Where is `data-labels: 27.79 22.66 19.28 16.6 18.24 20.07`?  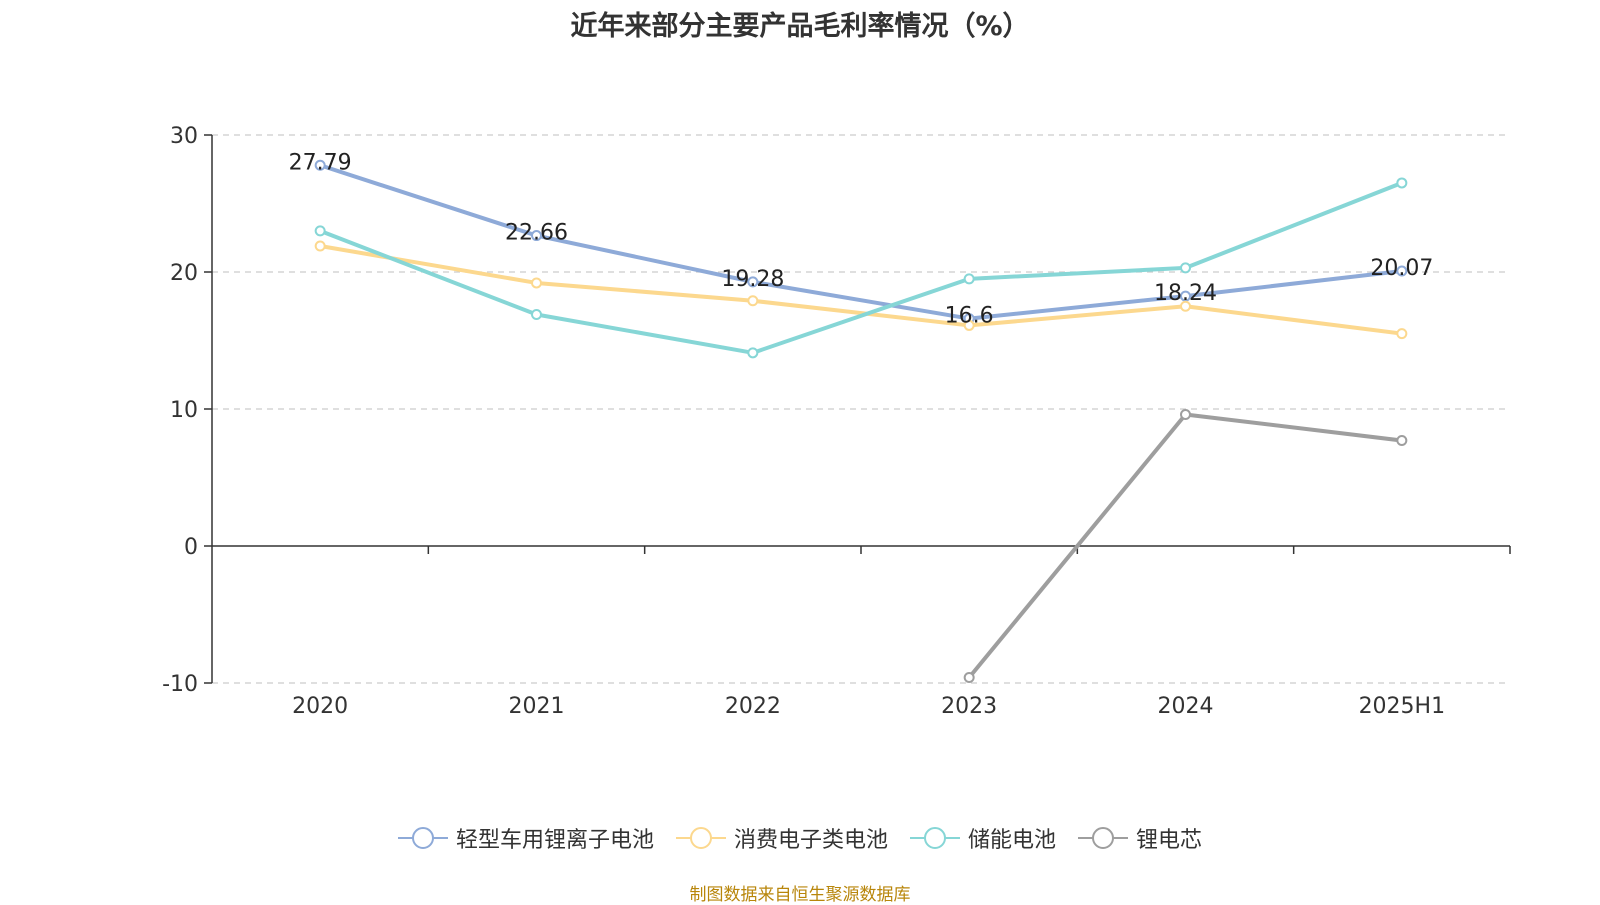 data-labels: 27.79 22.66 19.28 16.6 18.24 20.07 is located at coordinates (861, 239).